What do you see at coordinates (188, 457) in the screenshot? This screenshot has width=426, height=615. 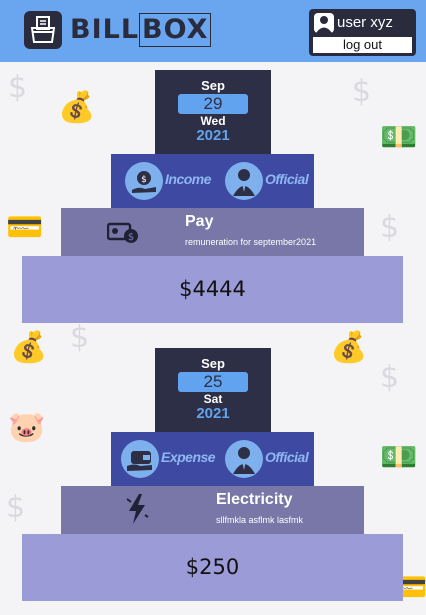 I see `type-label: Expense` at bounding box center [188, 457].